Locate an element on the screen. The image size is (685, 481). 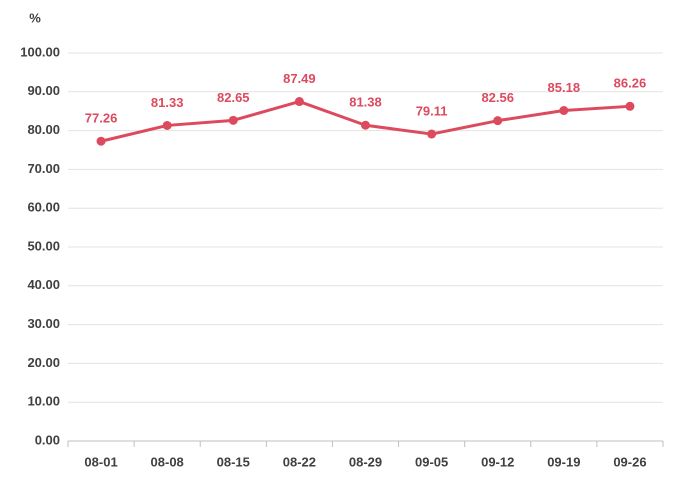
data-label: 79.11 is located at coordinates (432, 110).